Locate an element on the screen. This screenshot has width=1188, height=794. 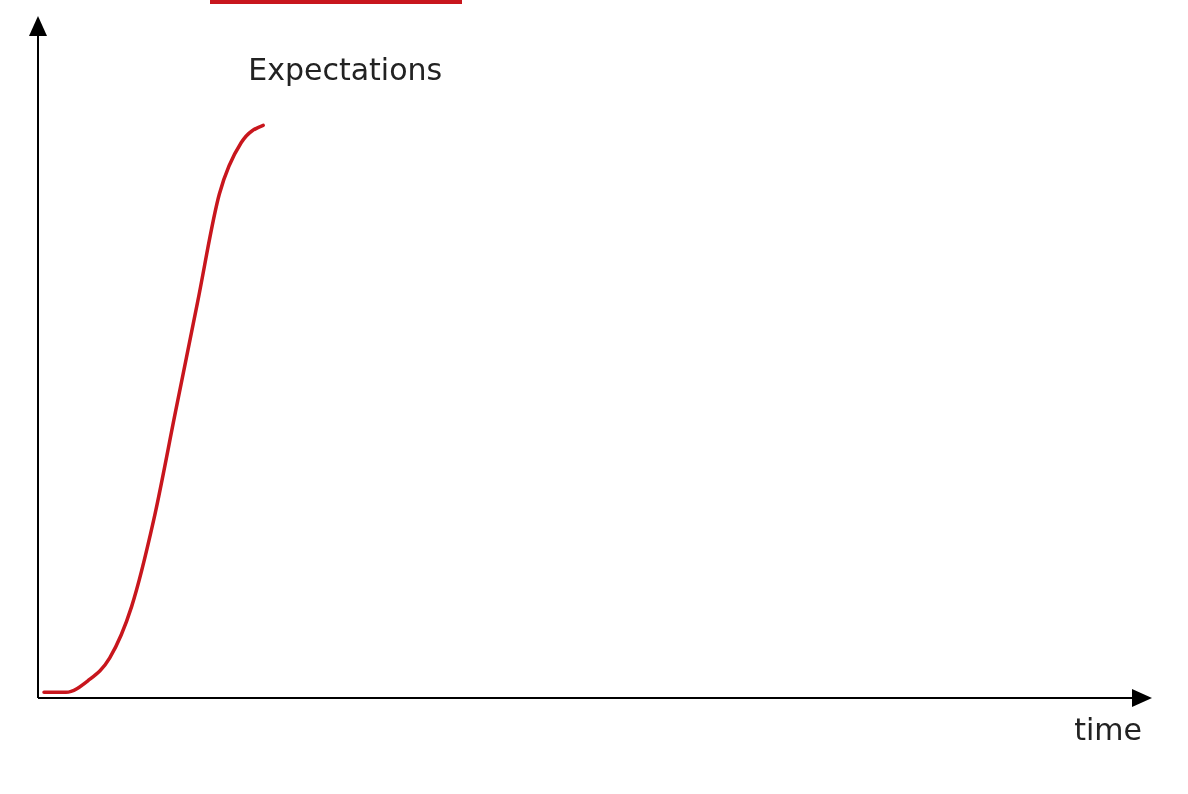
x-axis-title: time is located at coordinates (1108, 729).